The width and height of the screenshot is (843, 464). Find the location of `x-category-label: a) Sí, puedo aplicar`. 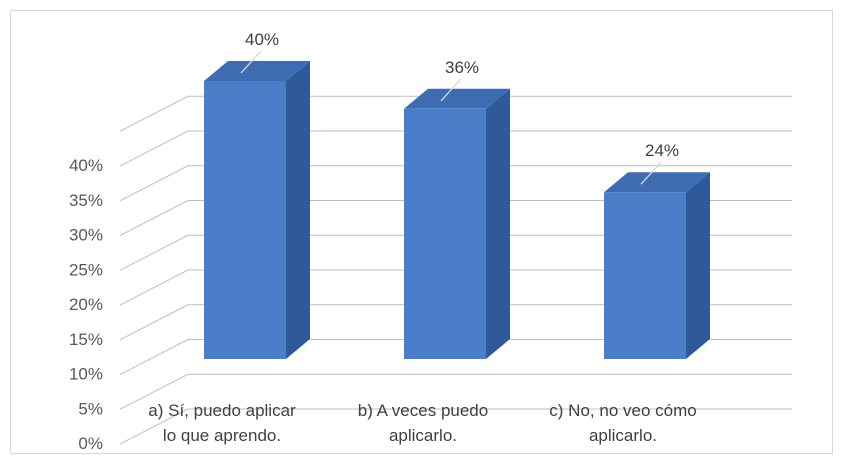

x-category-label: a) Sí, puedo aplicar is located at coordinates (222, 410).